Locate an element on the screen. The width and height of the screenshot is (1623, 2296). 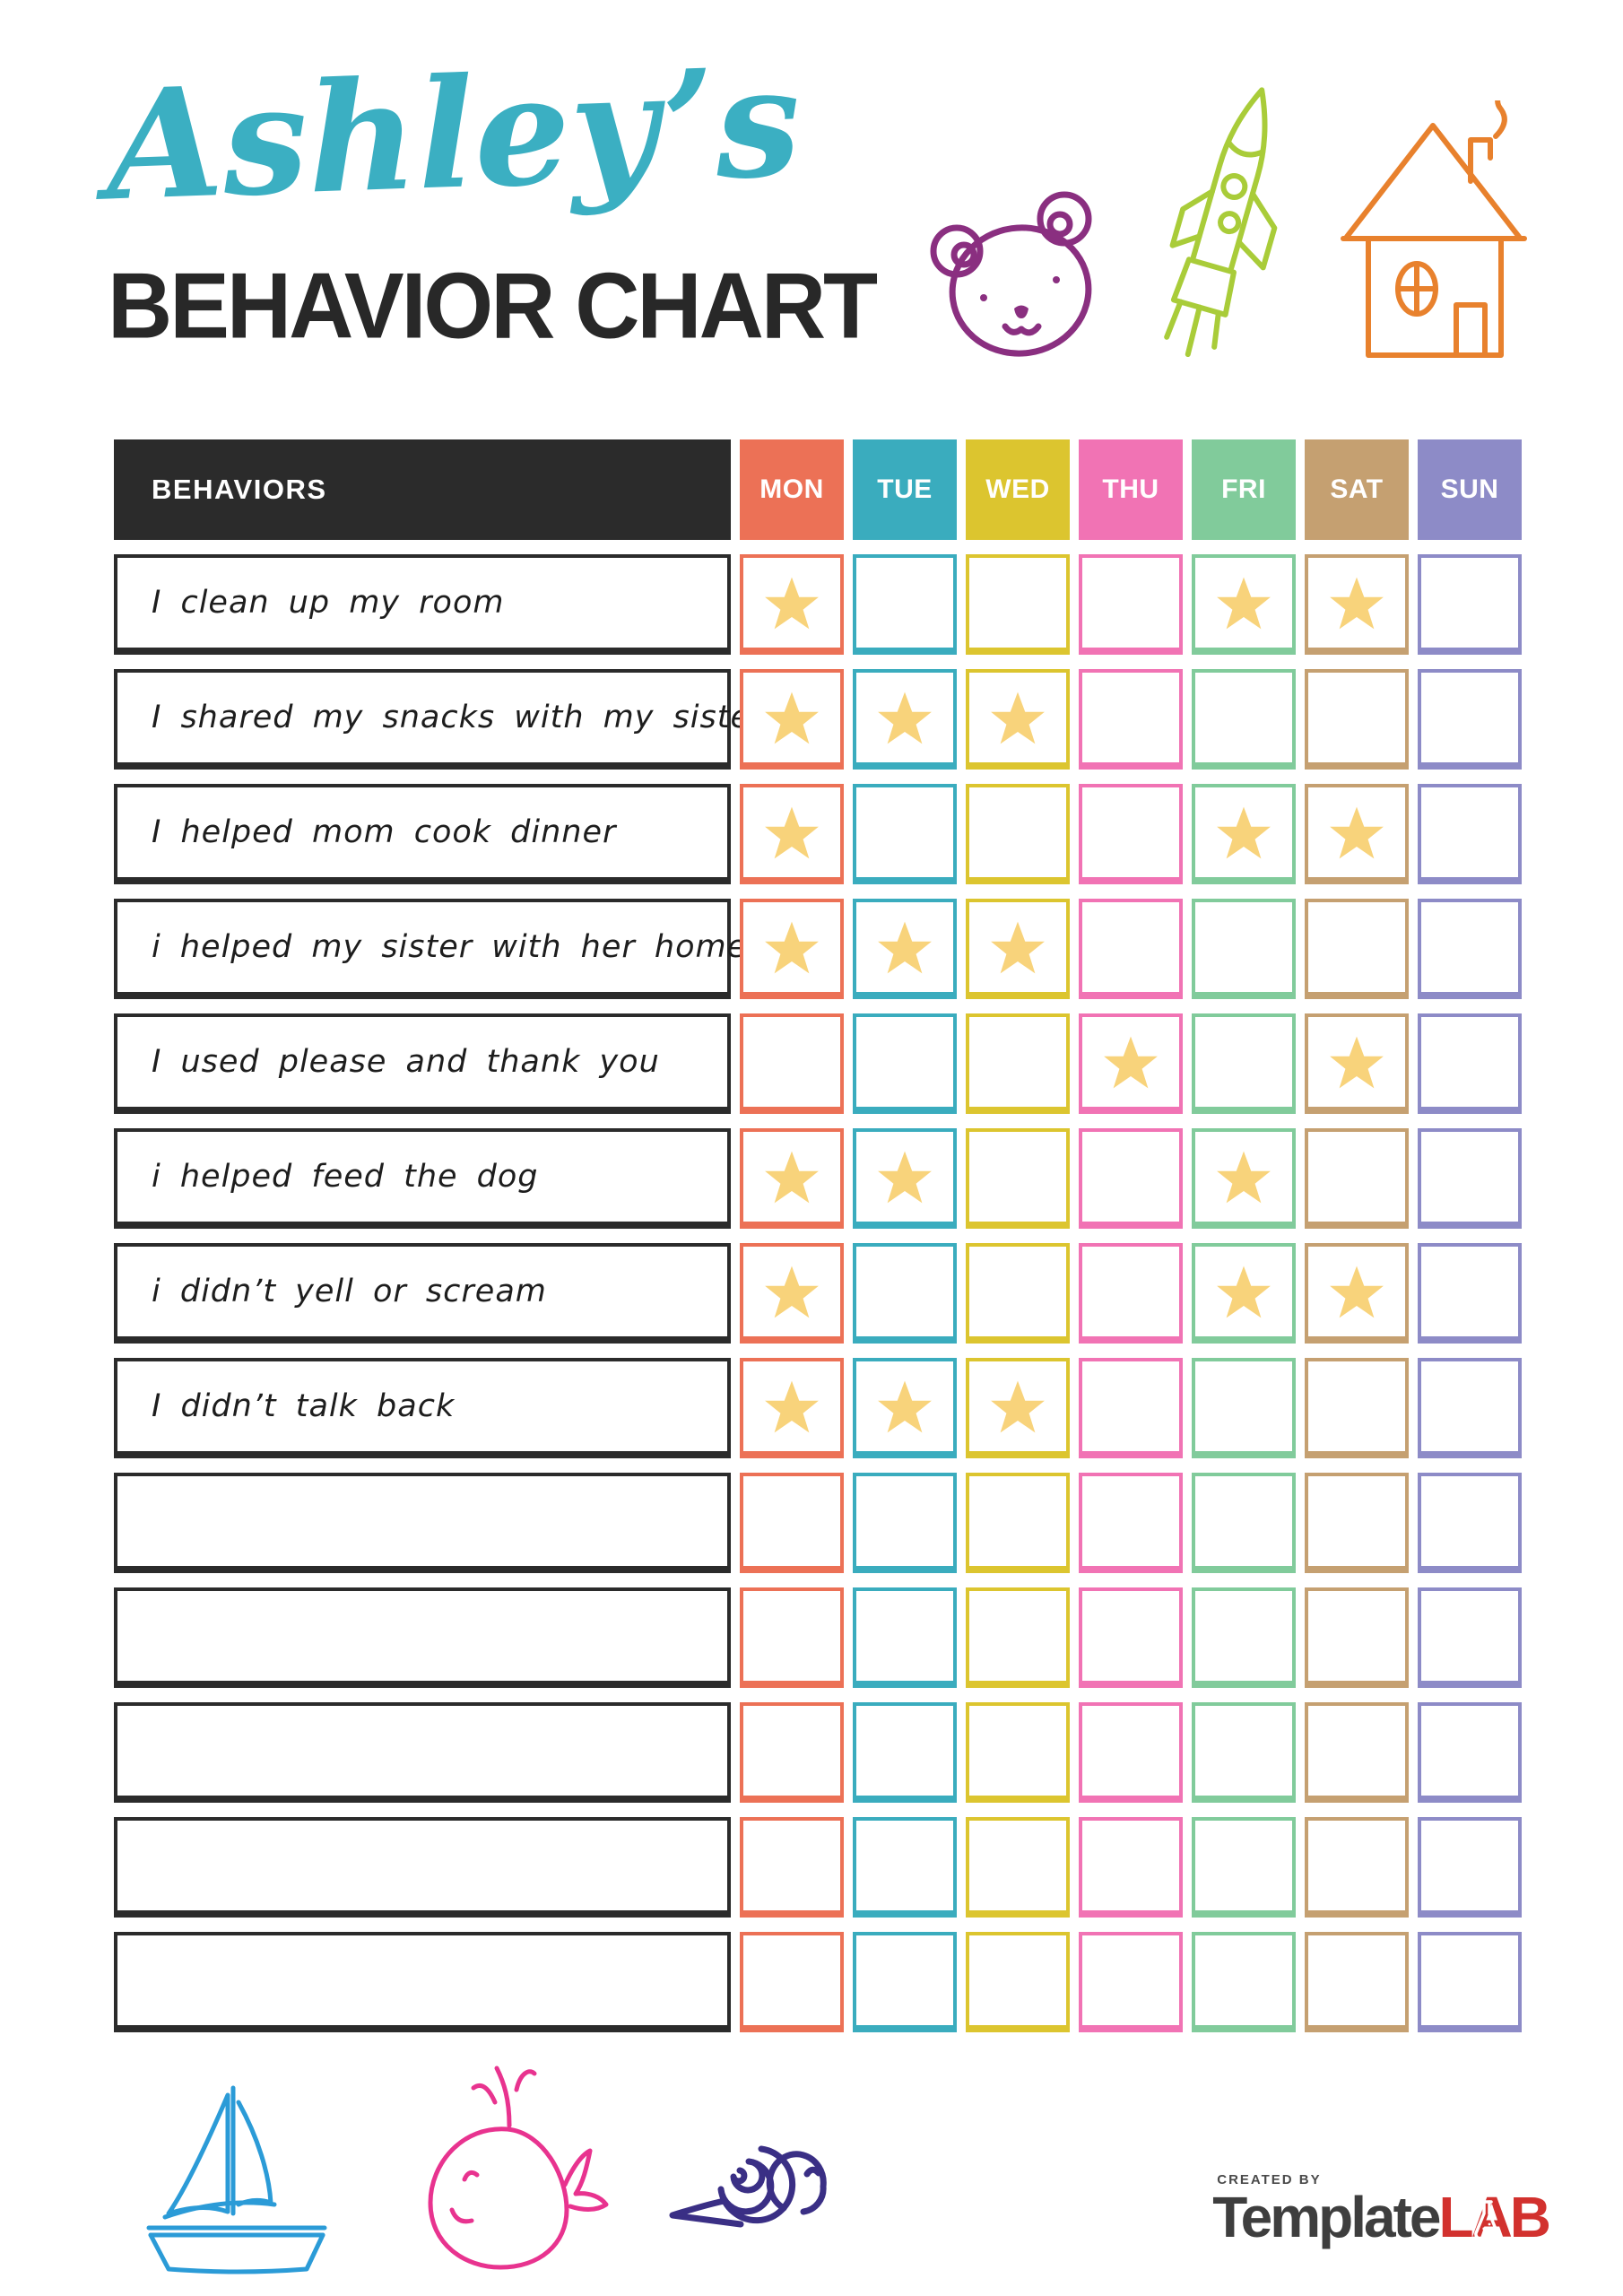
behavior-label-row-3: I helped mom cook dinner is located at coordinates (422, 834).